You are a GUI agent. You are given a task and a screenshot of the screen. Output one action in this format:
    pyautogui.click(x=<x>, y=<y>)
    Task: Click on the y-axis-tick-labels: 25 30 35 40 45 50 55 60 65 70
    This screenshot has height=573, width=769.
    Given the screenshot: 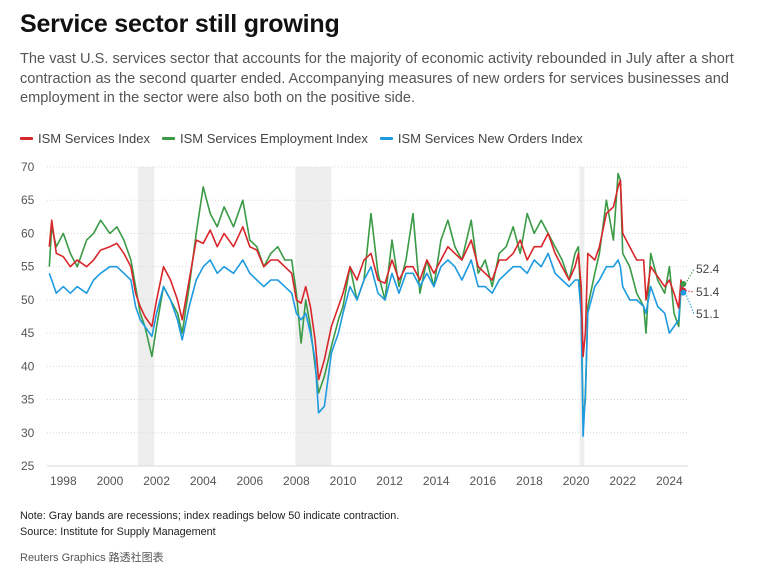 What is the action you would take?
    pyautogui.click(x=28, y=316)
    